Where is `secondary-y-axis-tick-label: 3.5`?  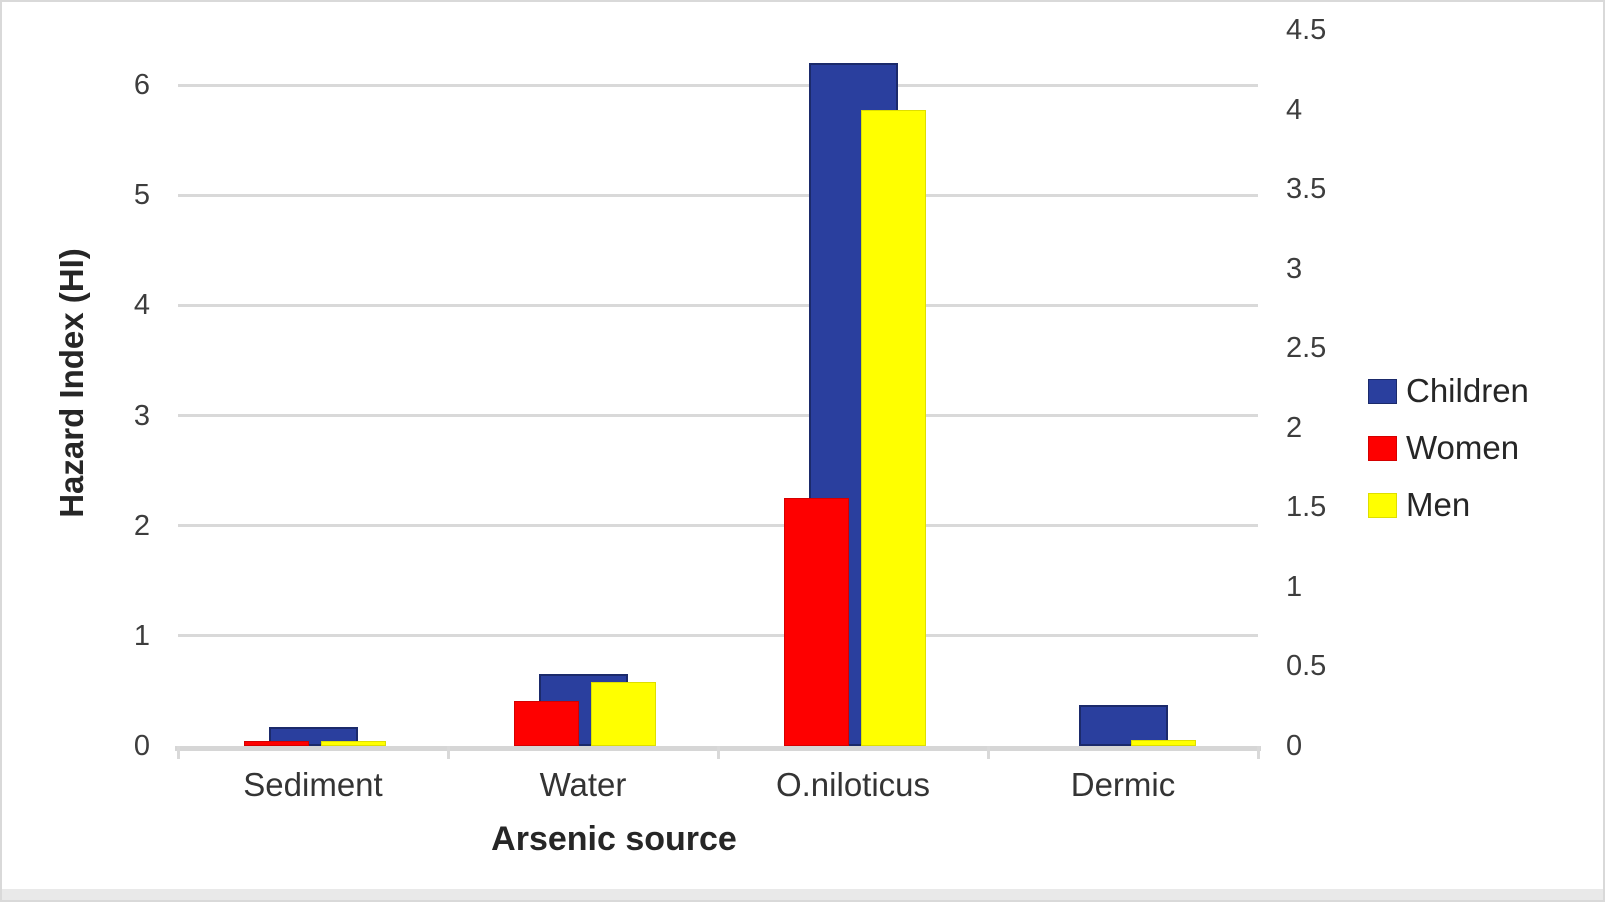 secondary-y-axis-tick-label: 3.5 is located at coordinates (1306, 189).